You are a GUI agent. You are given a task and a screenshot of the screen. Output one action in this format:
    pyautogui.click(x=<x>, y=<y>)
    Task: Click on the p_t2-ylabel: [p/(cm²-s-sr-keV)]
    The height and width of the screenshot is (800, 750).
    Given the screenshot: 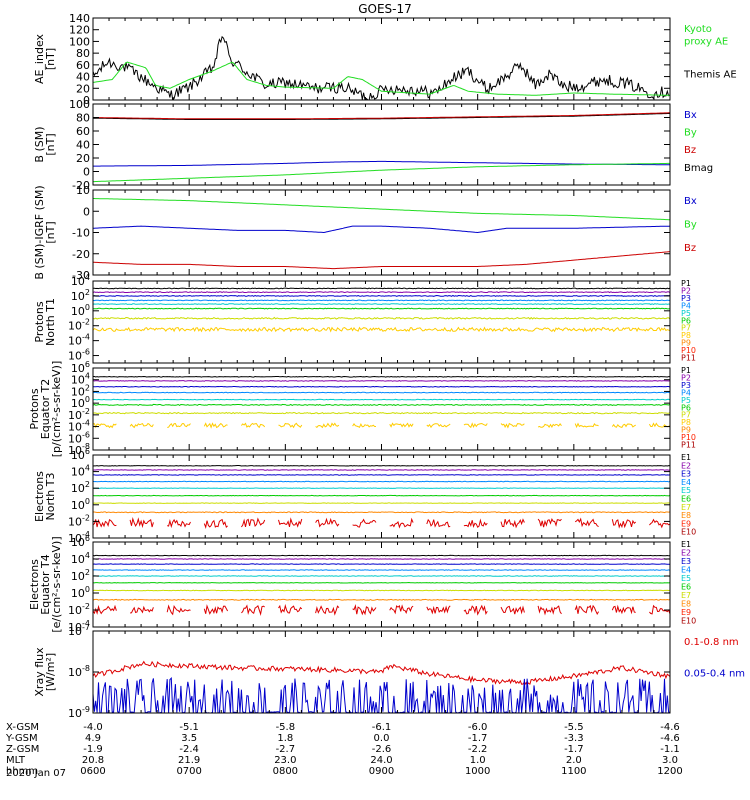 What is the action you would take?
    pyautogui.click(x=56, y=409)
    